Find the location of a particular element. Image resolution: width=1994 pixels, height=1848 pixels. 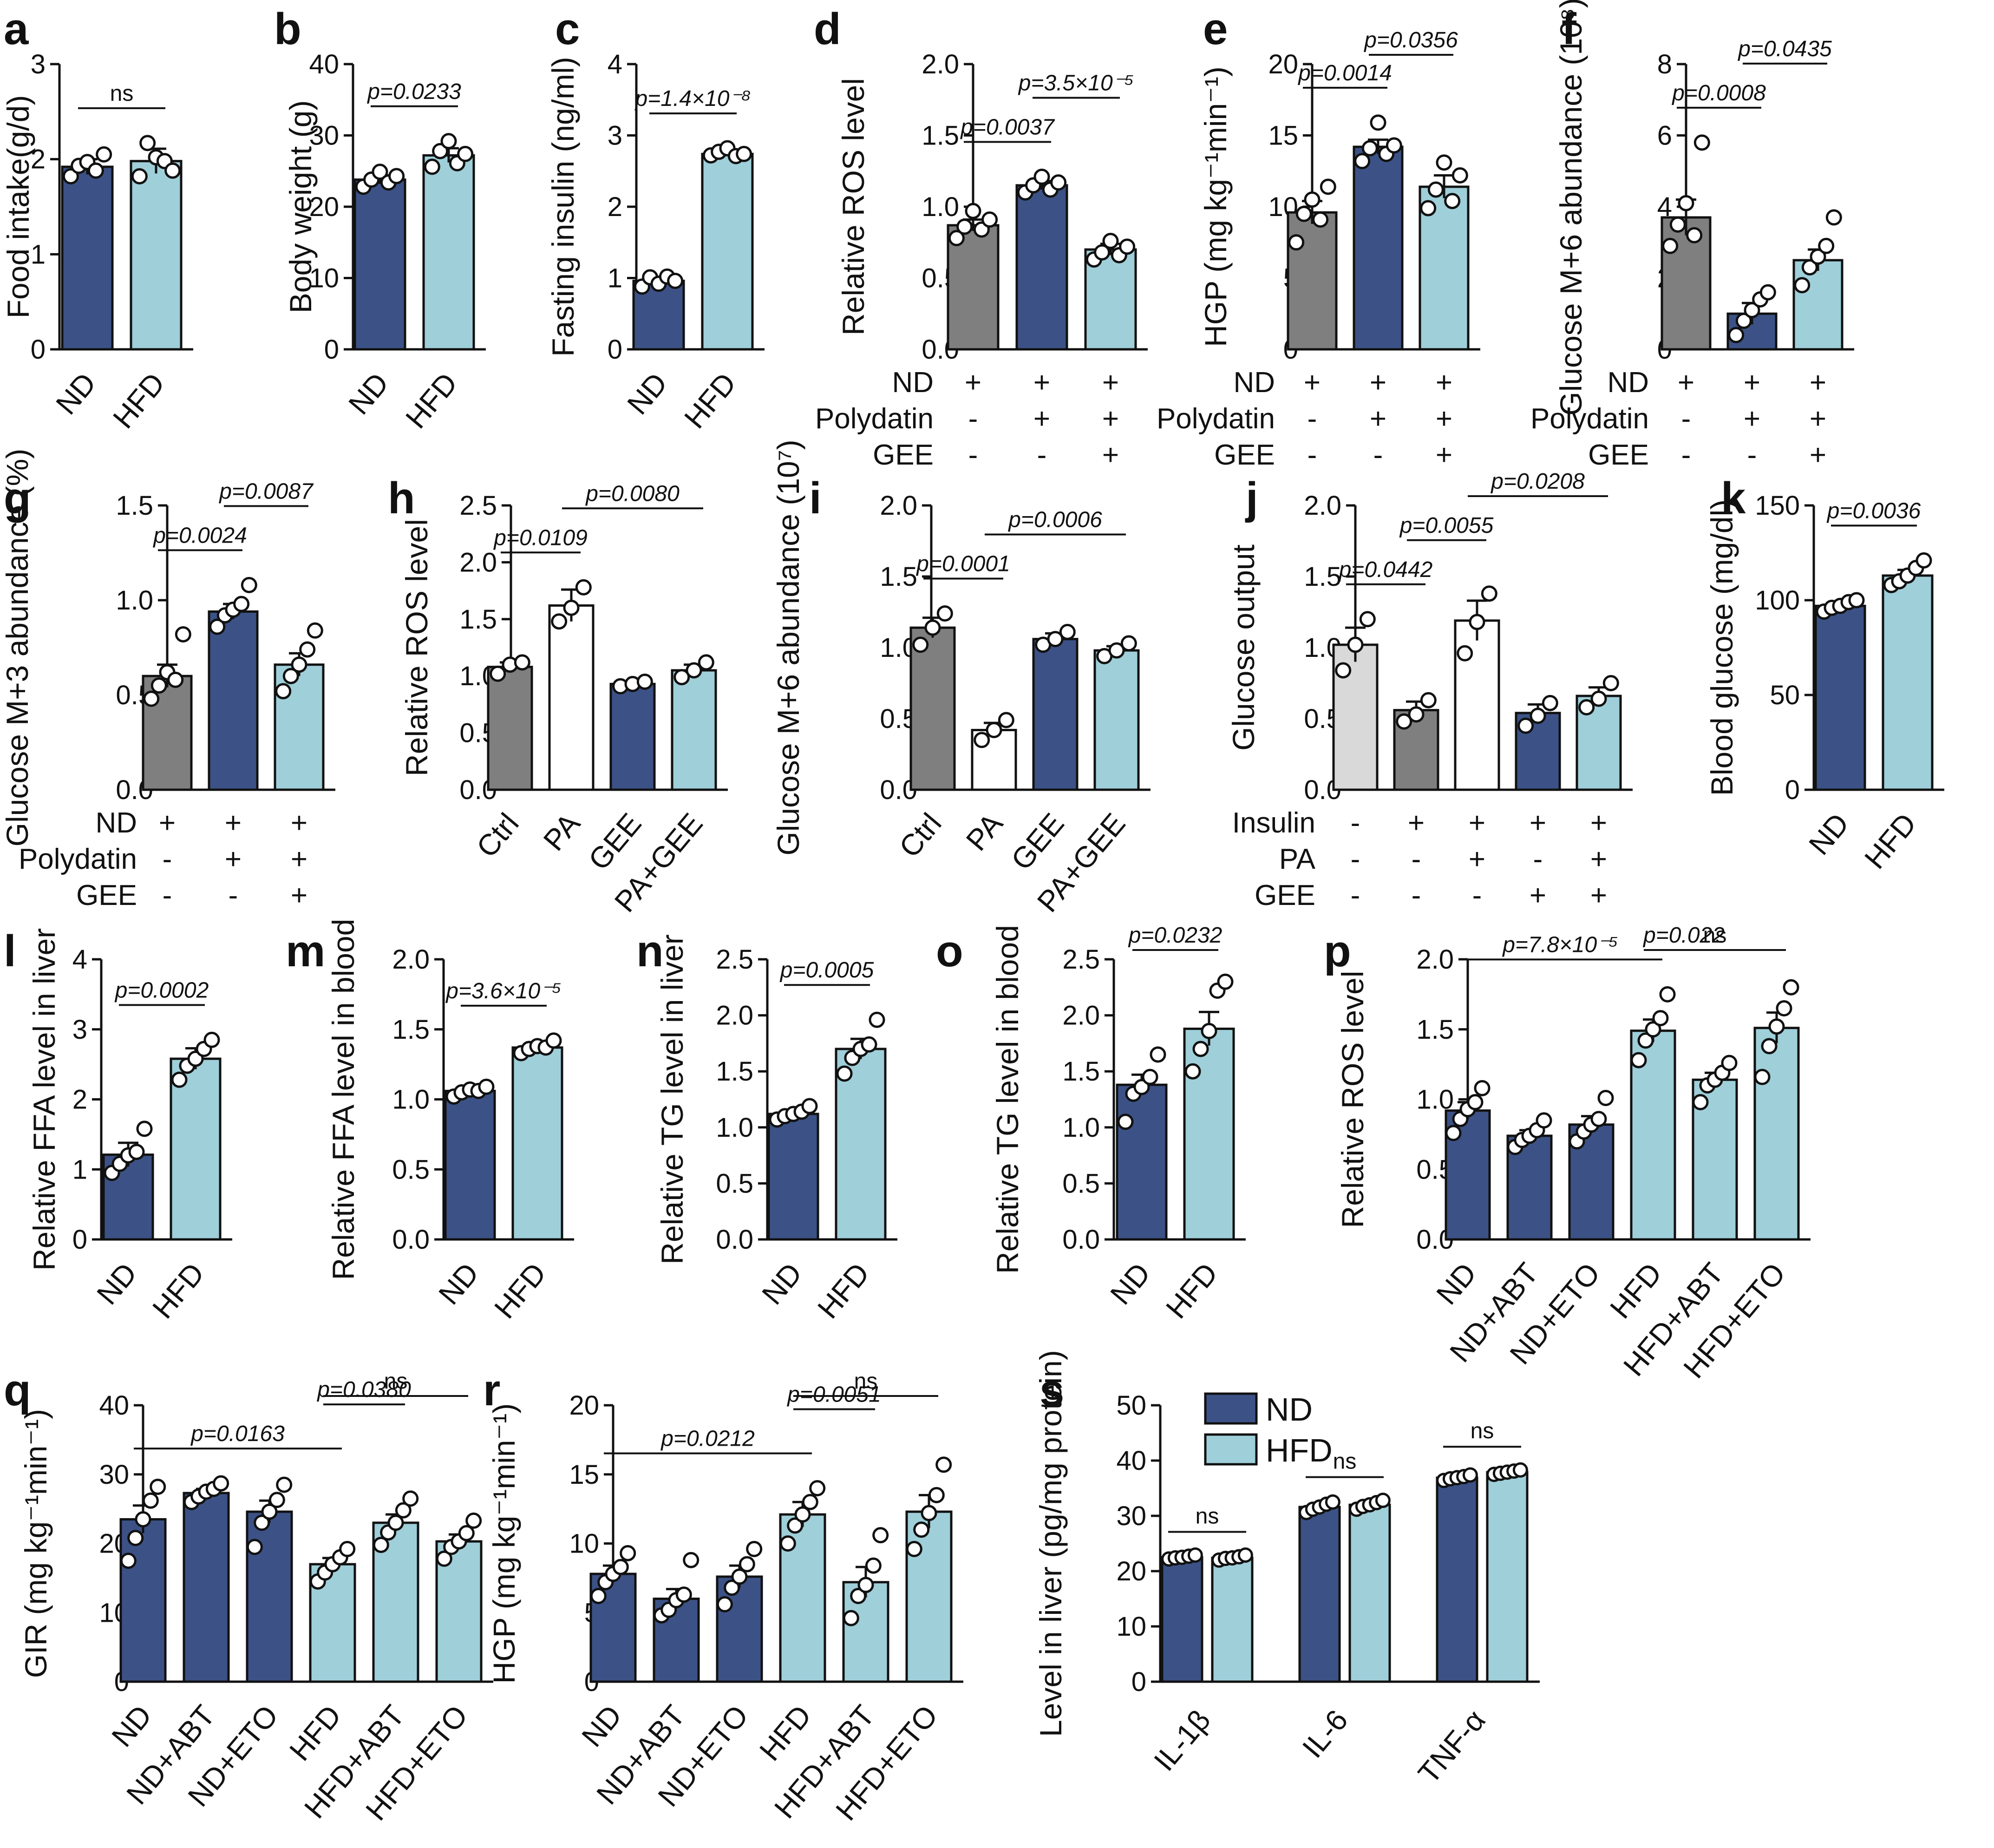

y-axis-label-g: Glucose M+3 abundance (%) is located at coordinates (17, 648).